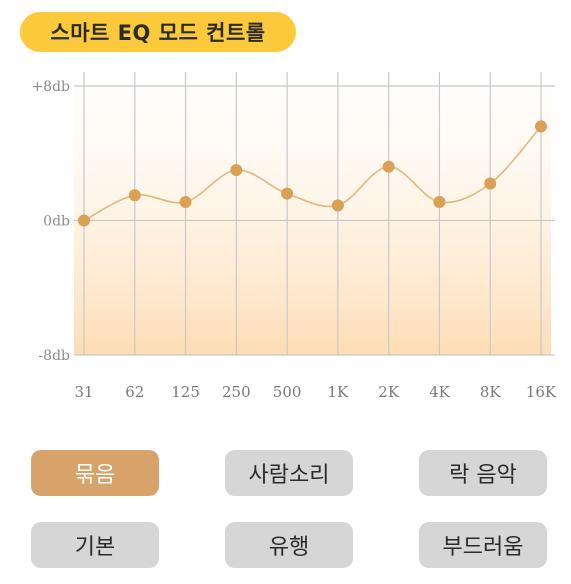 Image resolution: width=571 pixels, height=584 pixels. I want to click on eq-y-axis: +8db 0db -8db, so click(50, 221).